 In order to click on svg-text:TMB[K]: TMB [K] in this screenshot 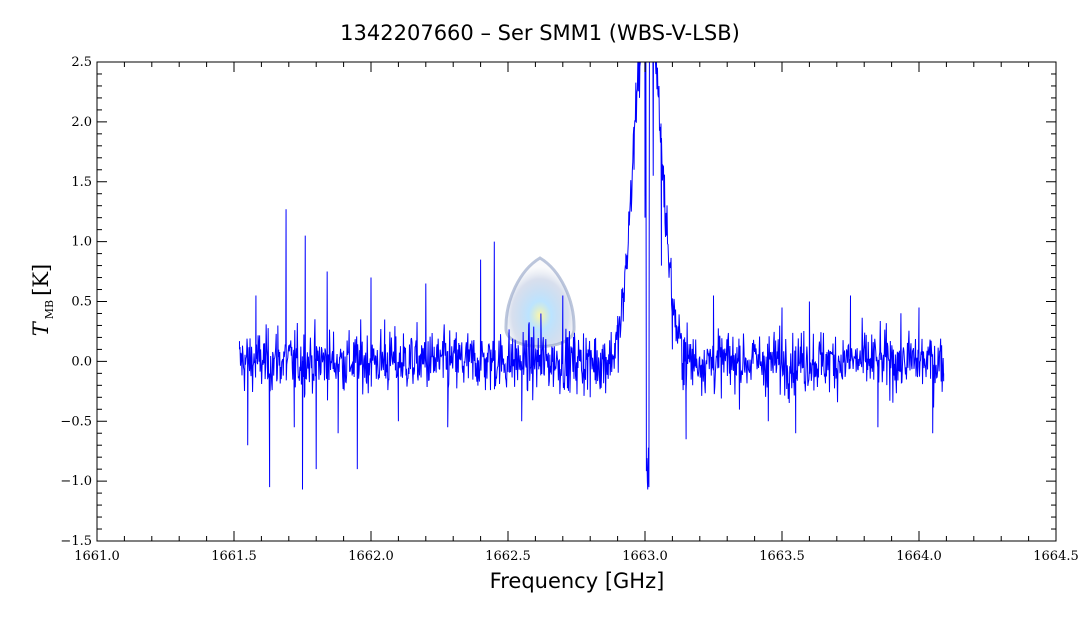, I will do `click(42, 300)`.